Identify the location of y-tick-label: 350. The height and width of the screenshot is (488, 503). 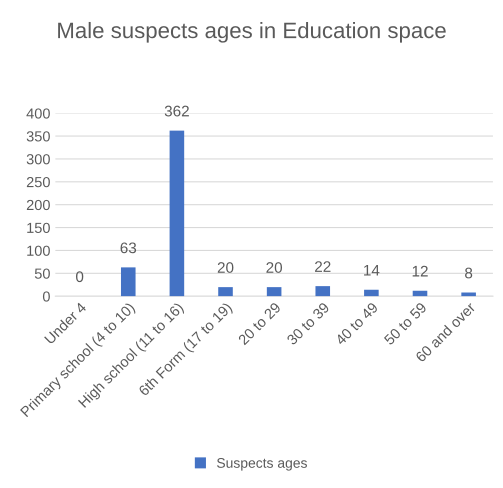
(38, 136).